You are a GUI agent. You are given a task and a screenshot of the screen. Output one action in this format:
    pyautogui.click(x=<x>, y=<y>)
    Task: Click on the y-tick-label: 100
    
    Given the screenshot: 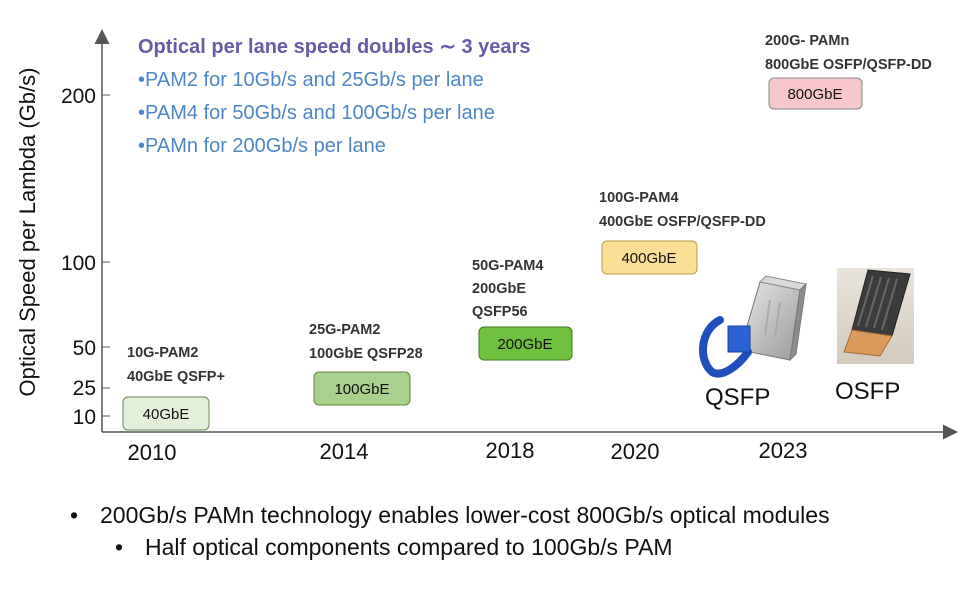 What is the action you would take?
    pyautogui.click(x=78, y=263)
    